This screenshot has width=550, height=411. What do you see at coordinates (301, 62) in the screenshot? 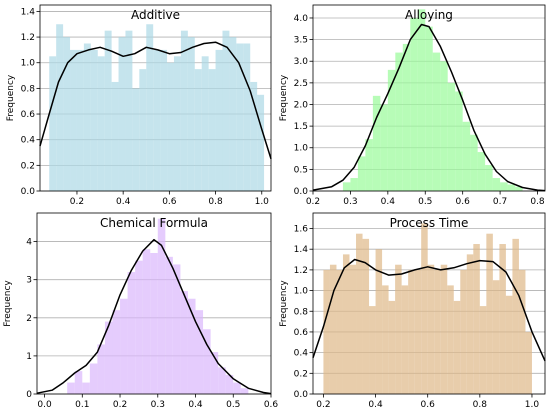
I see `y-tick-label: 3.0` at bounding box center [301, 62].